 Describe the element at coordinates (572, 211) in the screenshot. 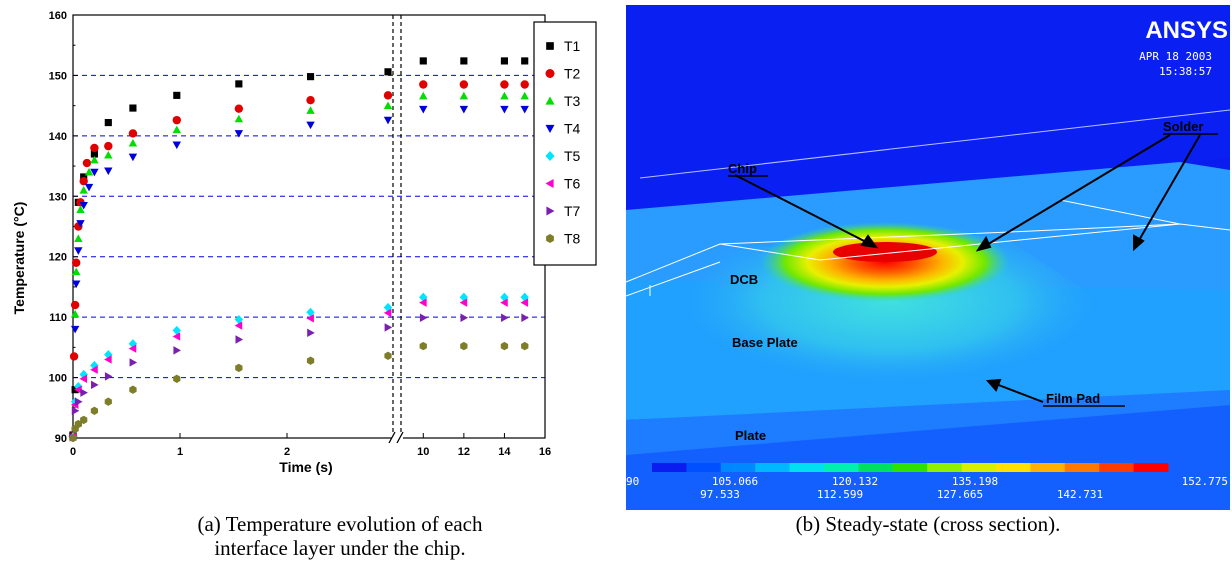

I see `legend-label: T7` at that location.